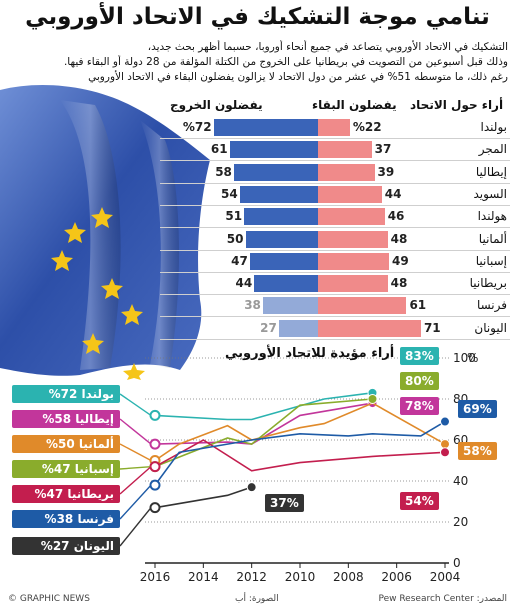 The height and width of the screenshot is (609, 515). I want to click on bar-row: 61 37 المجر, so click(257, 150).